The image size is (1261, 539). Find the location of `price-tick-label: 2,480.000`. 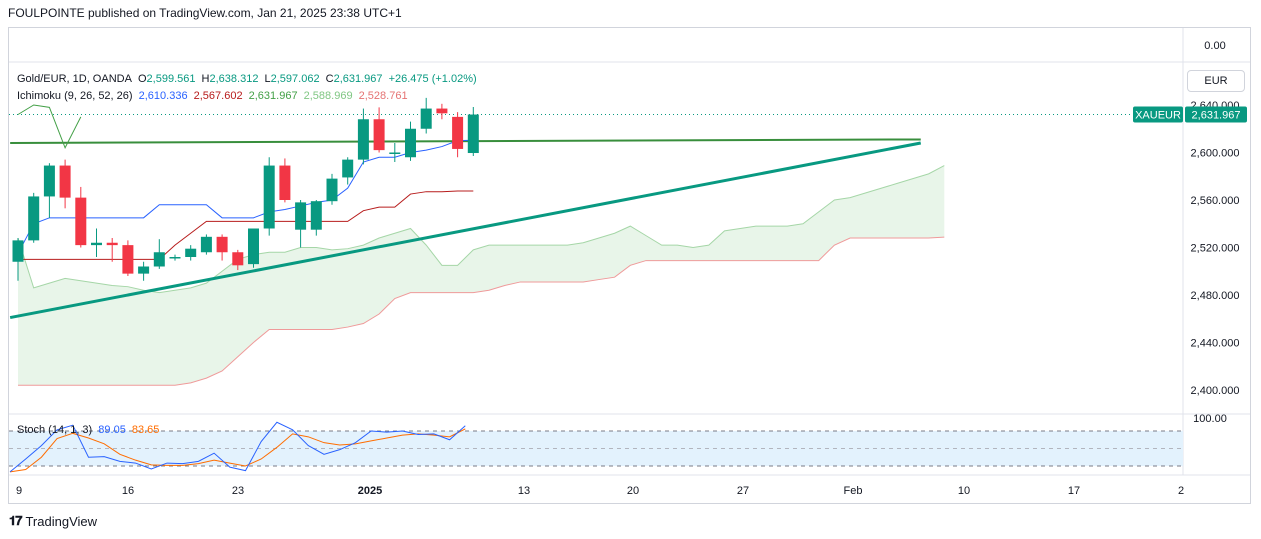

price-tick-label: 2,480.000 is located at coordinates (1215, 296).